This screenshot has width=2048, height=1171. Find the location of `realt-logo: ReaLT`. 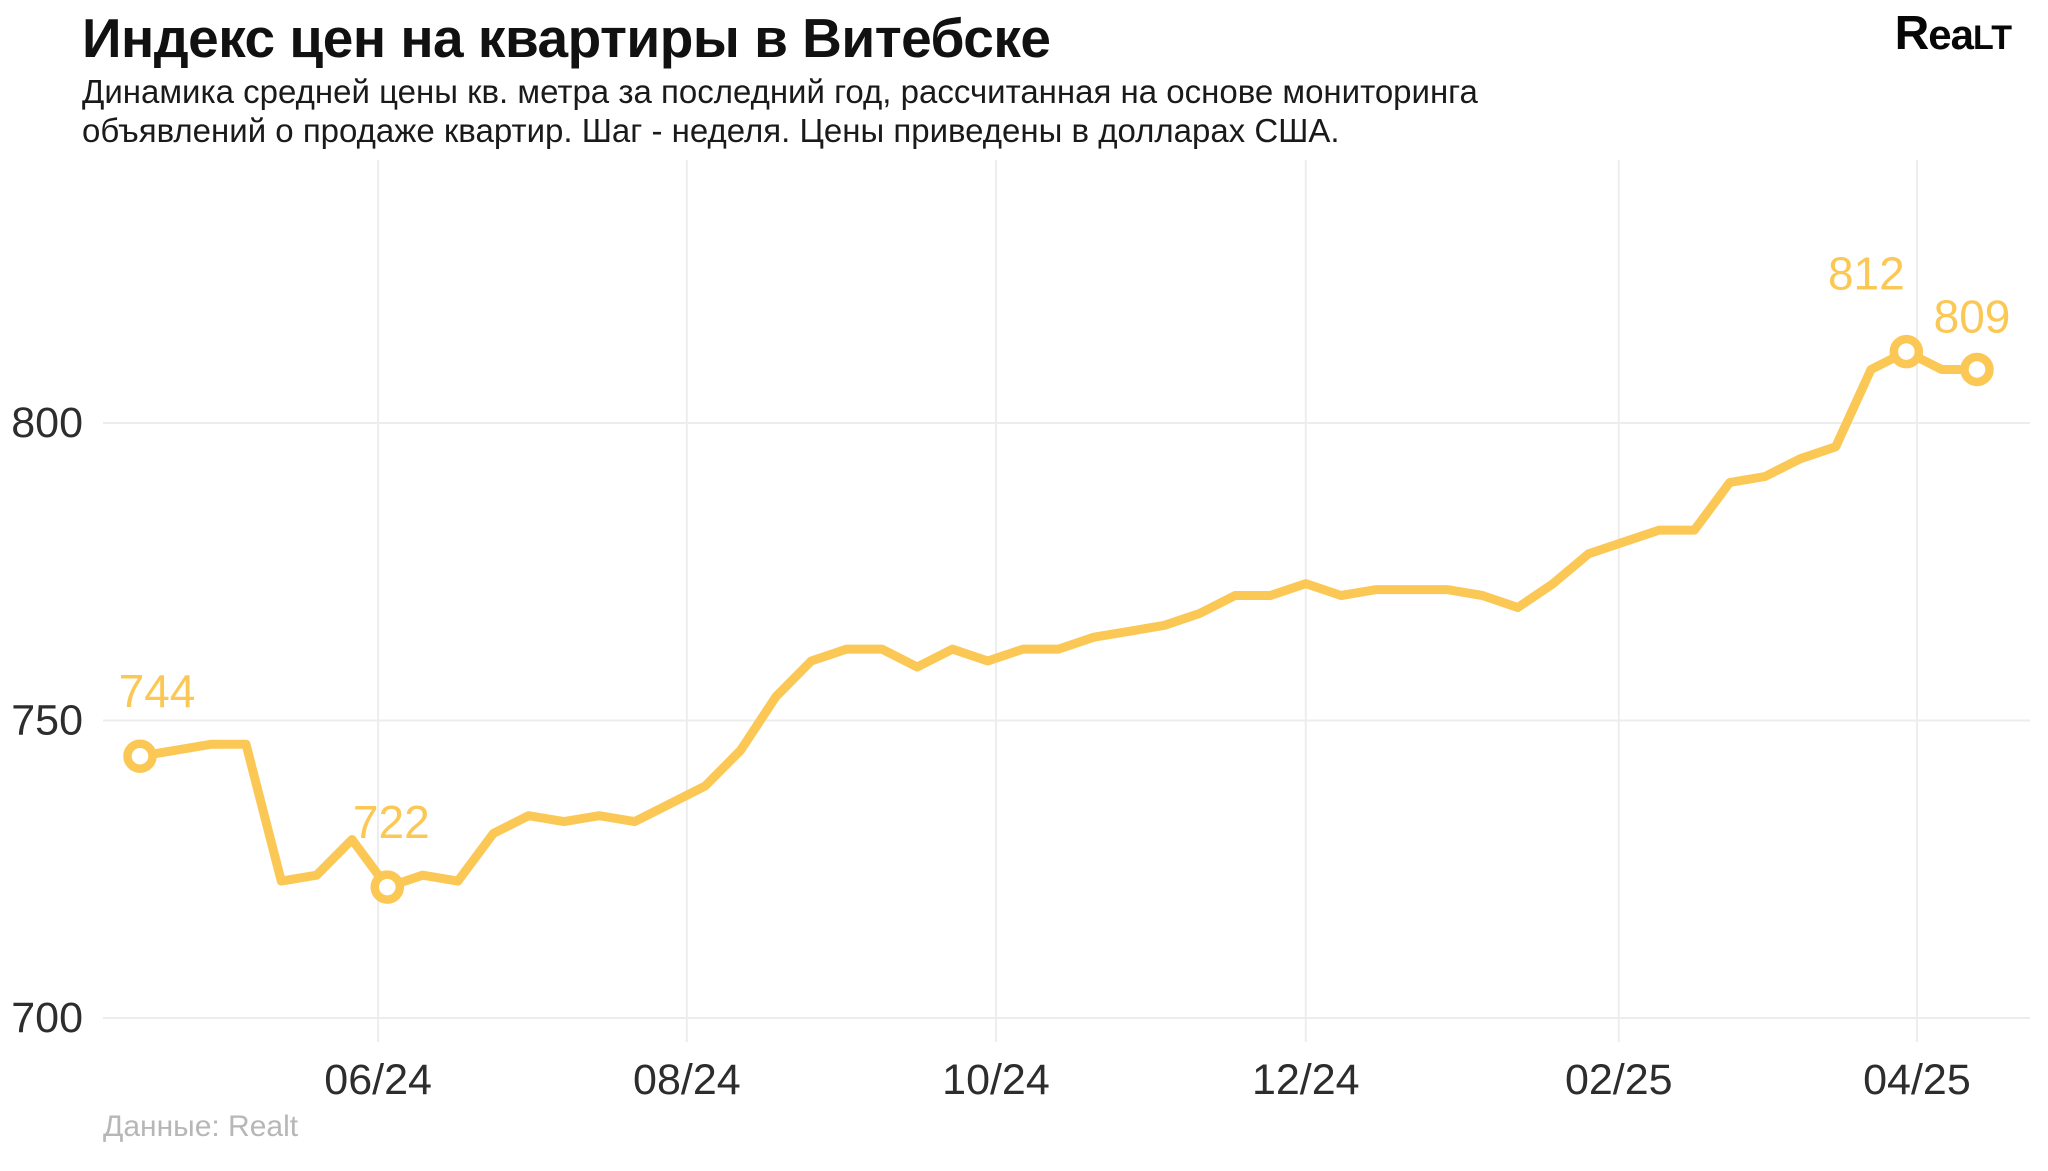

realt-logo: ReaLT is located at coordinates (1953, 33).